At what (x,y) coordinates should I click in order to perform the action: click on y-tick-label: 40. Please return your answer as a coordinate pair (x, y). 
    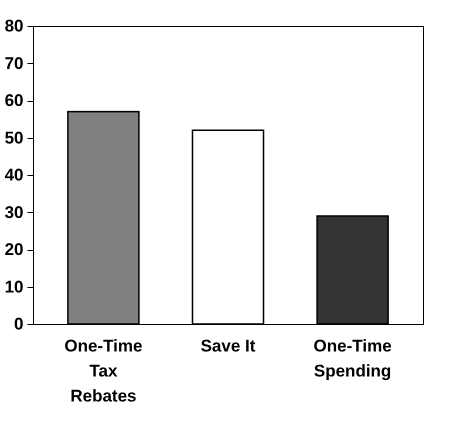
    Looking at the image, I should click on (14, 175).